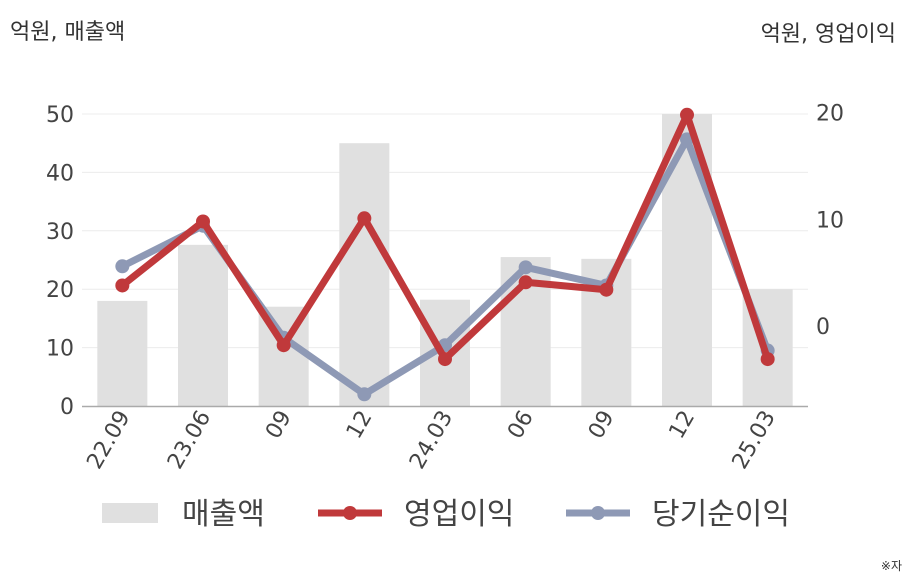 This screenshot has height=580, width=908. I want to click on legend-marker-operating-profit, so click(350, 513).